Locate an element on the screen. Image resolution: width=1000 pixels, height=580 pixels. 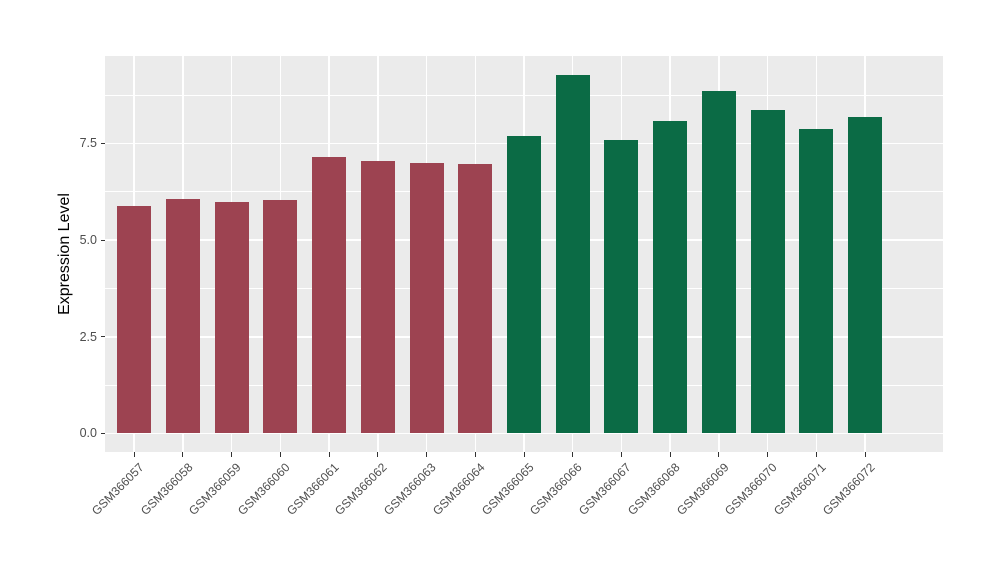
x-tick-label: GSM366064 is located at coordinates (458, 489).